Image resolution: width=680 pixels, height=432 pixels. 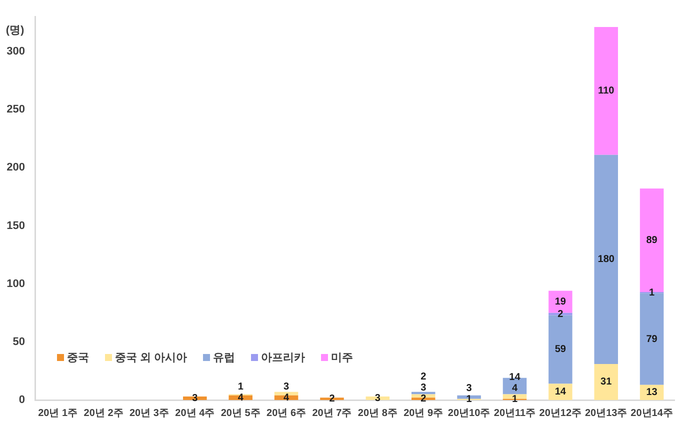 What do you see at coordinates (15, 168) in the screenshot?
I see `y-tick-label: 200` at bounding box center [15, 168].